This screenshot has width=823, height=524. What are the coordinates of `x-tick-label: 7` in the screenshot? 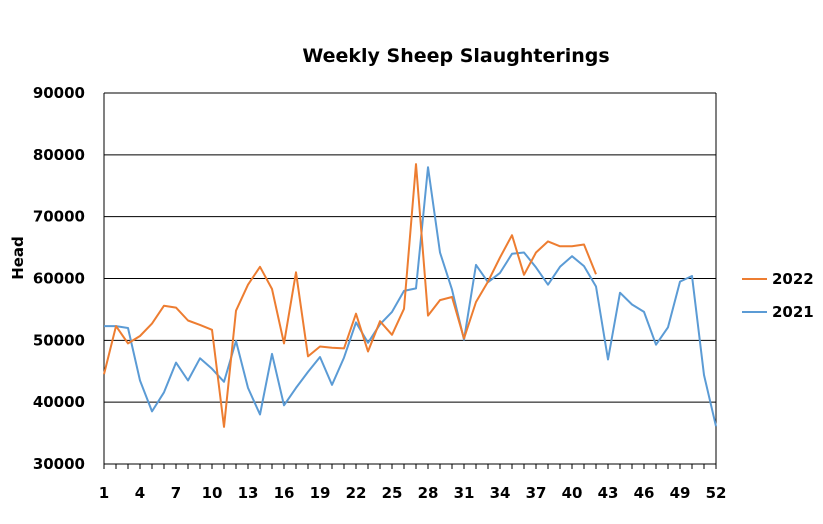 It's located at (176, 493).